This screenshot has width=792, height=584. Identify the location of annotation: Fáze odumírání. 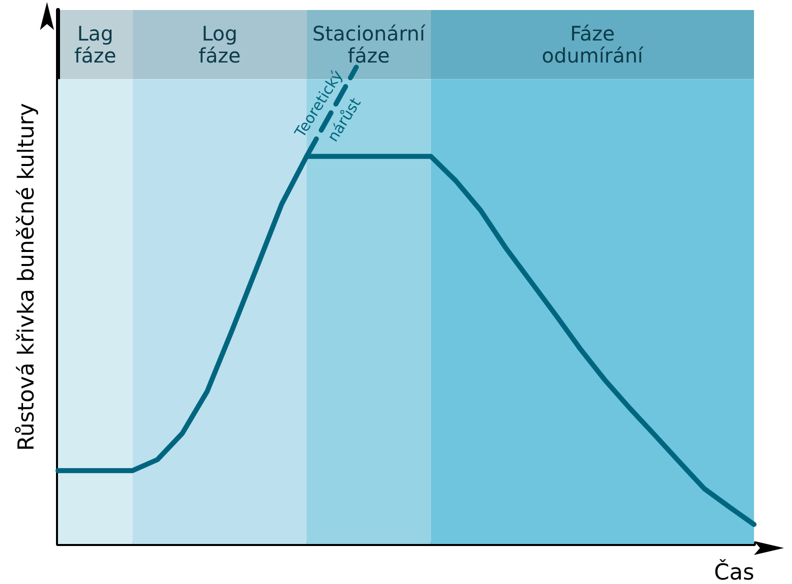
(593, 45).